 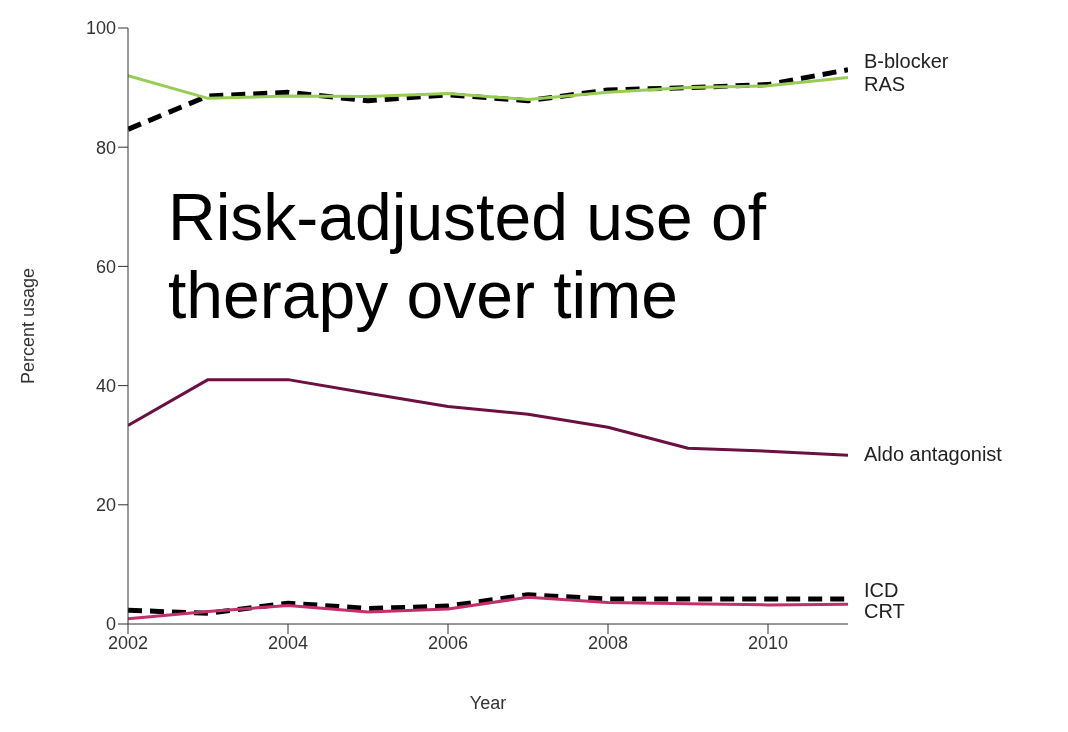 I want to click on x-tick-label: 2008, so click(x=608, y=642).